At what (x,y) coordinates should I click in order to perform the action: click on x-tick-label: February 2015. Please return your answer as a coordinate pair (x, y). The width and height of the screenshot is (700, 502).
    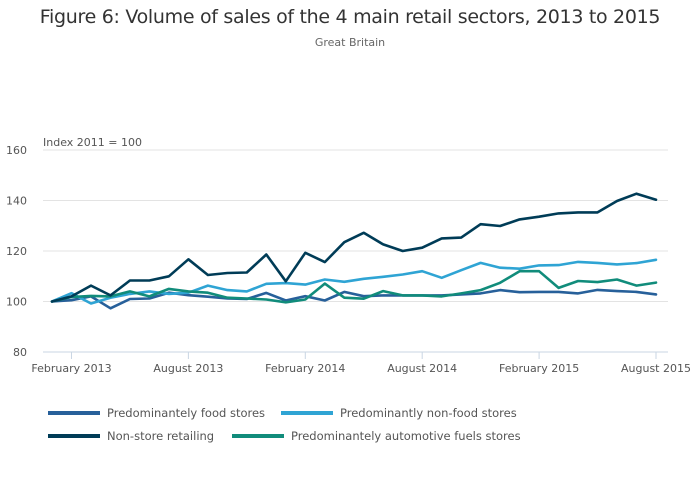
    Looking at the image, I should click on (539, 368).